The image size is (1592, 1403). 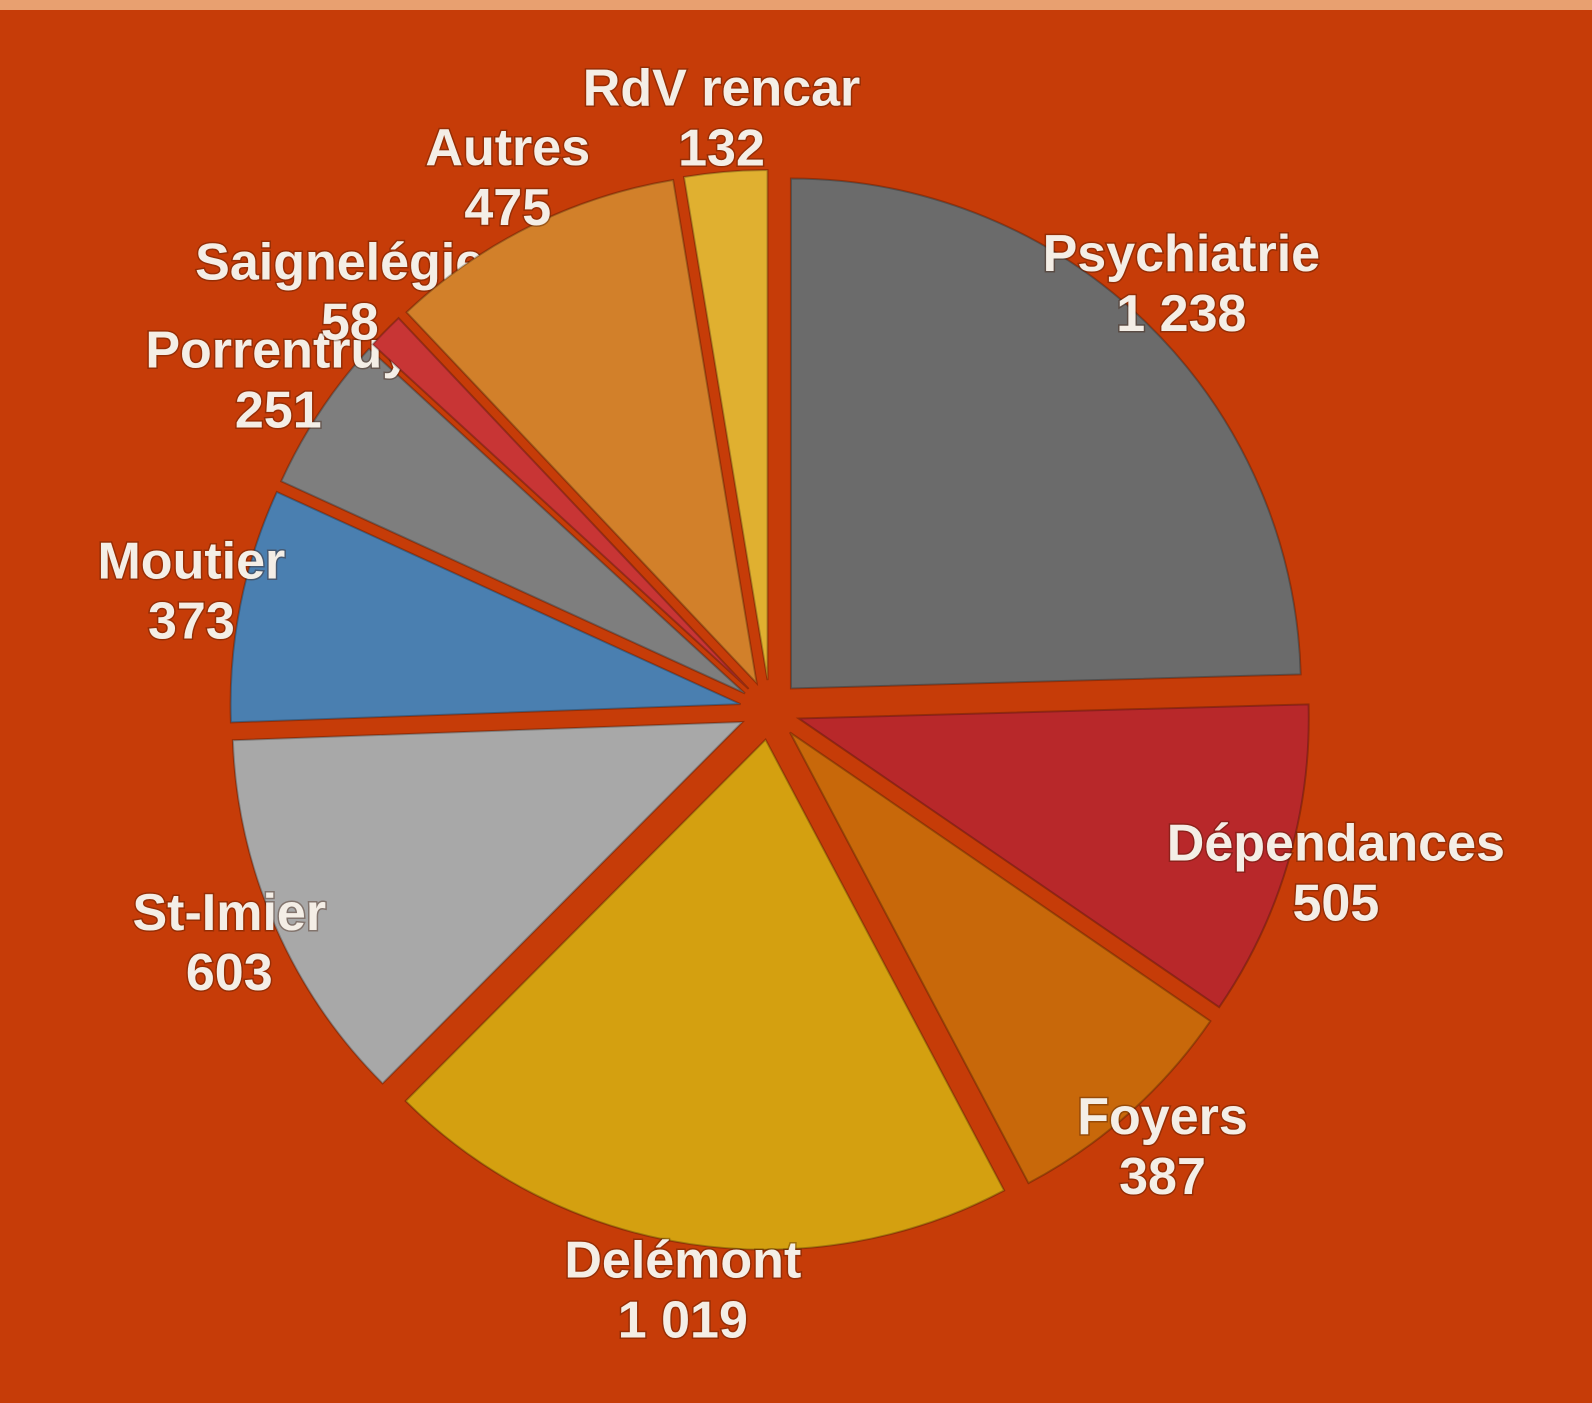 I want to click on slice-label: Dépendances, so click(x=1336, y=844).